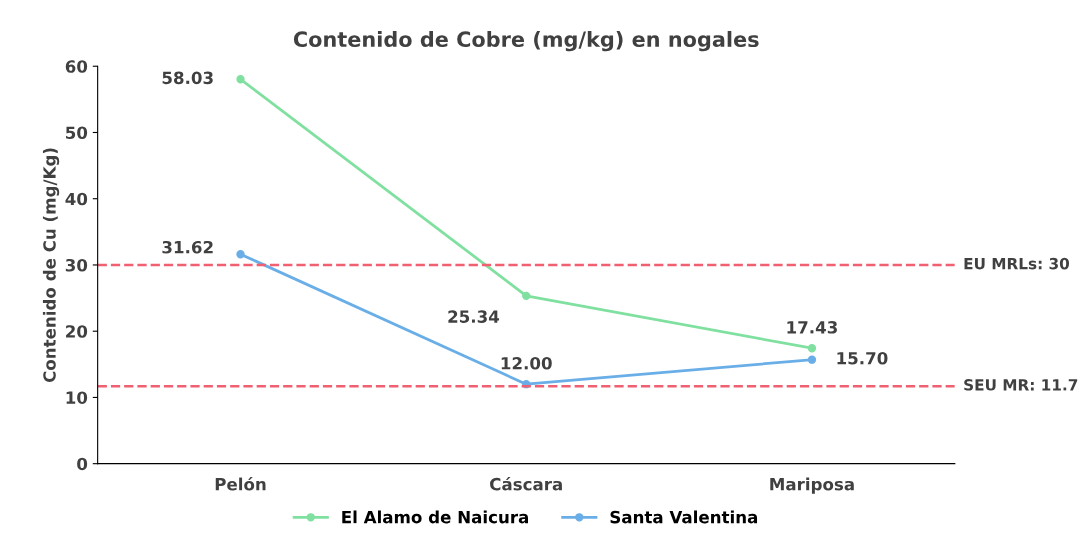 The height and width of the screenshot is (552, 1085). I want to click on y-tick-label: 50, so click(77, 133).